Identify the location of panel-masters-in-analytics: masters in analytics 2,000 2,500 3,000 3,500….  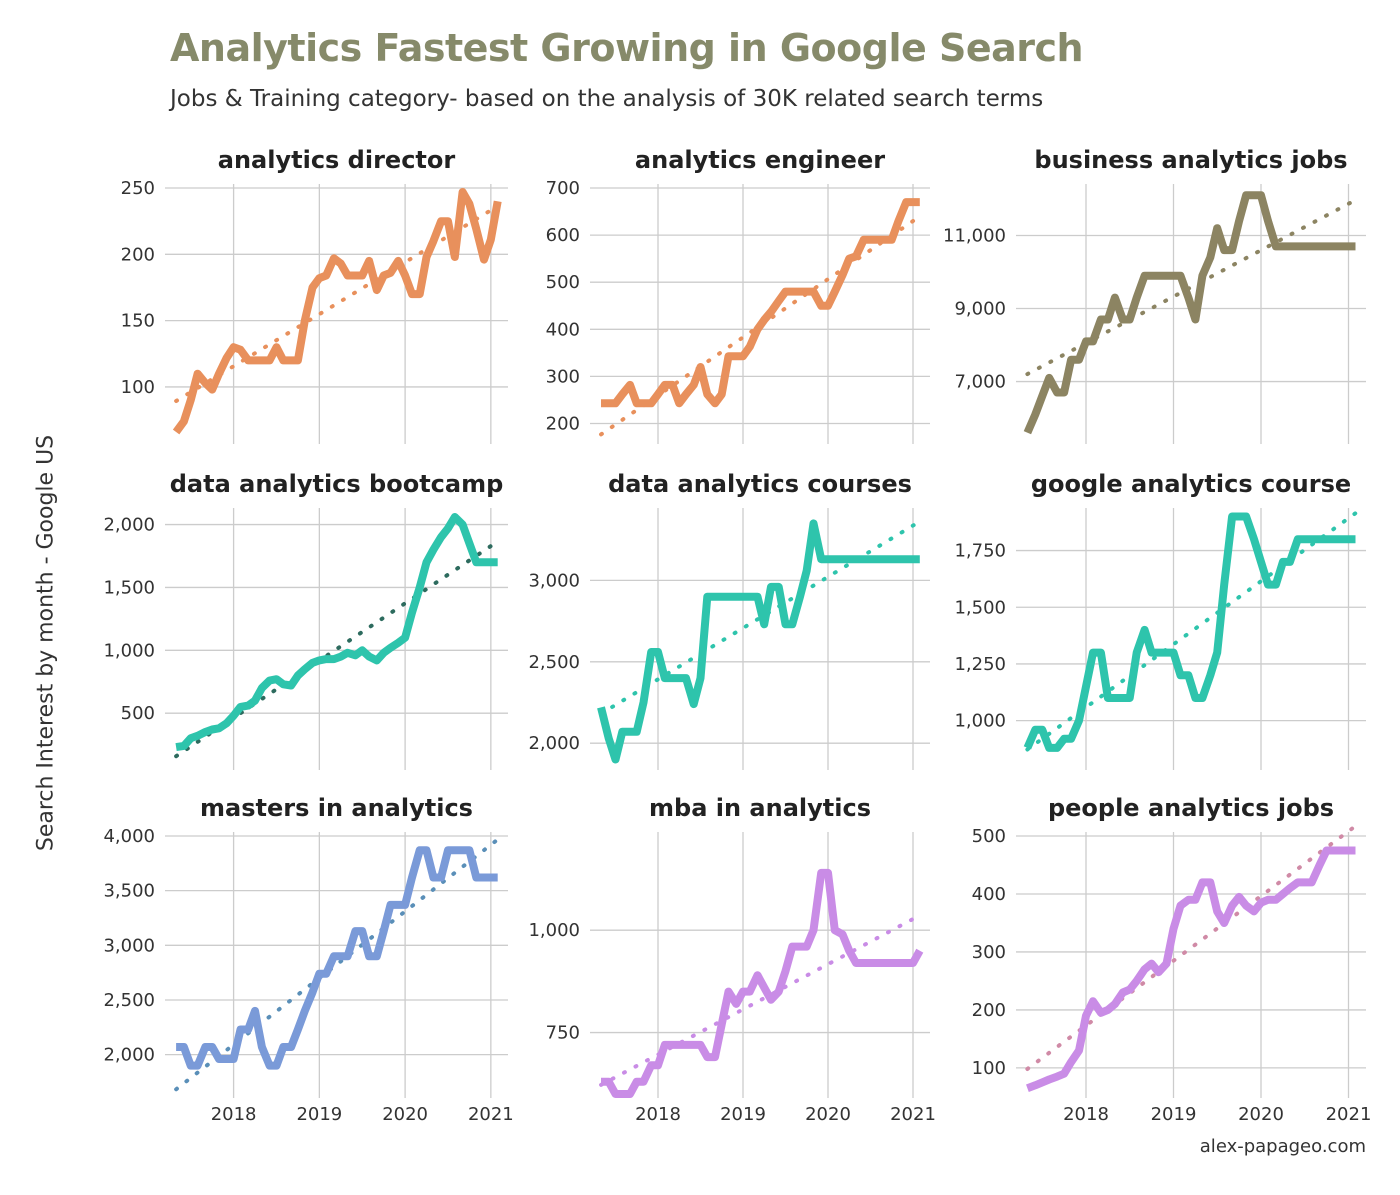
(308, 959).